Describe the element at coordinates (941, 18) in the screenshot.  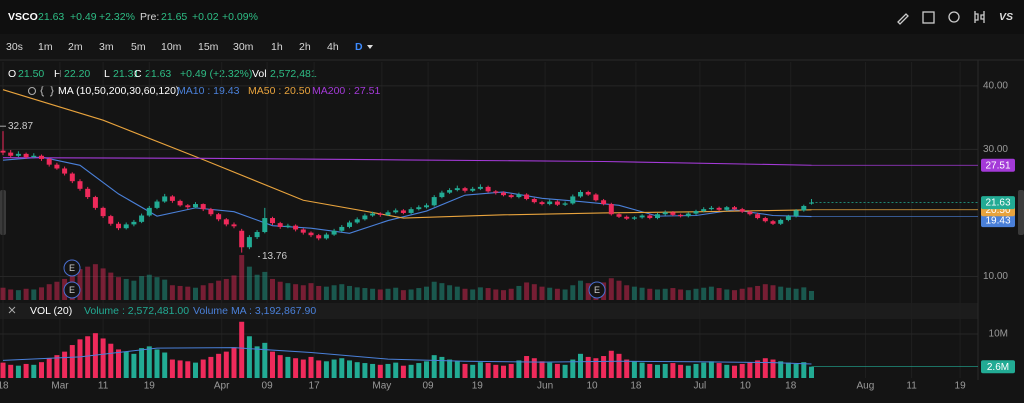
I see `toolbar-icons` at that location.